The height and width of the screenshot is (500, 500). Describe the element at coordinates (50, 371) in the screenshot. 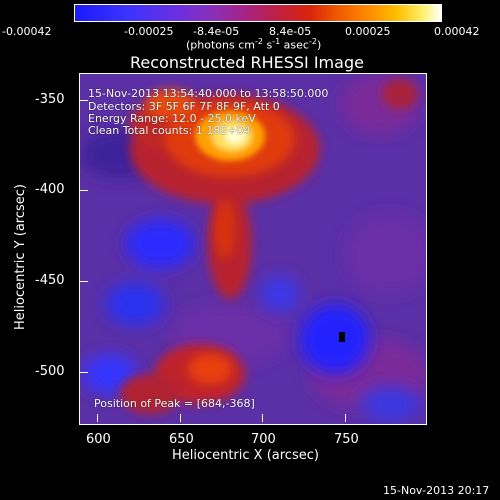

I see `y-tick-label: -500` at that location.